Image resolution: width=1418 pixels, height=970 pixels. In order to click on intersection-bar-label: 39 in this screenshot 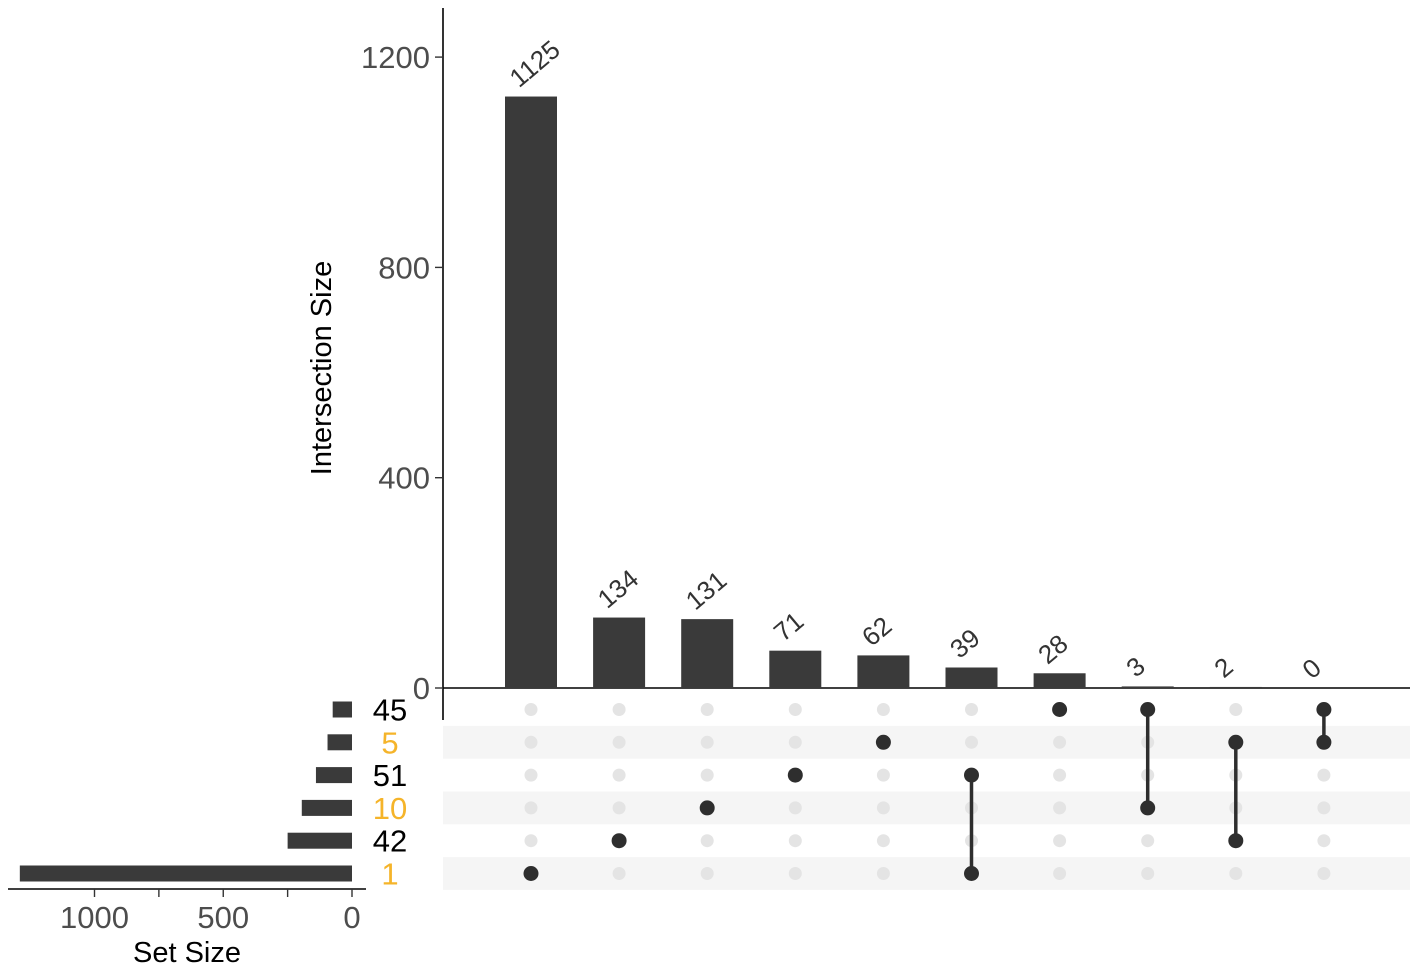, I will do `click(964, 644)`.